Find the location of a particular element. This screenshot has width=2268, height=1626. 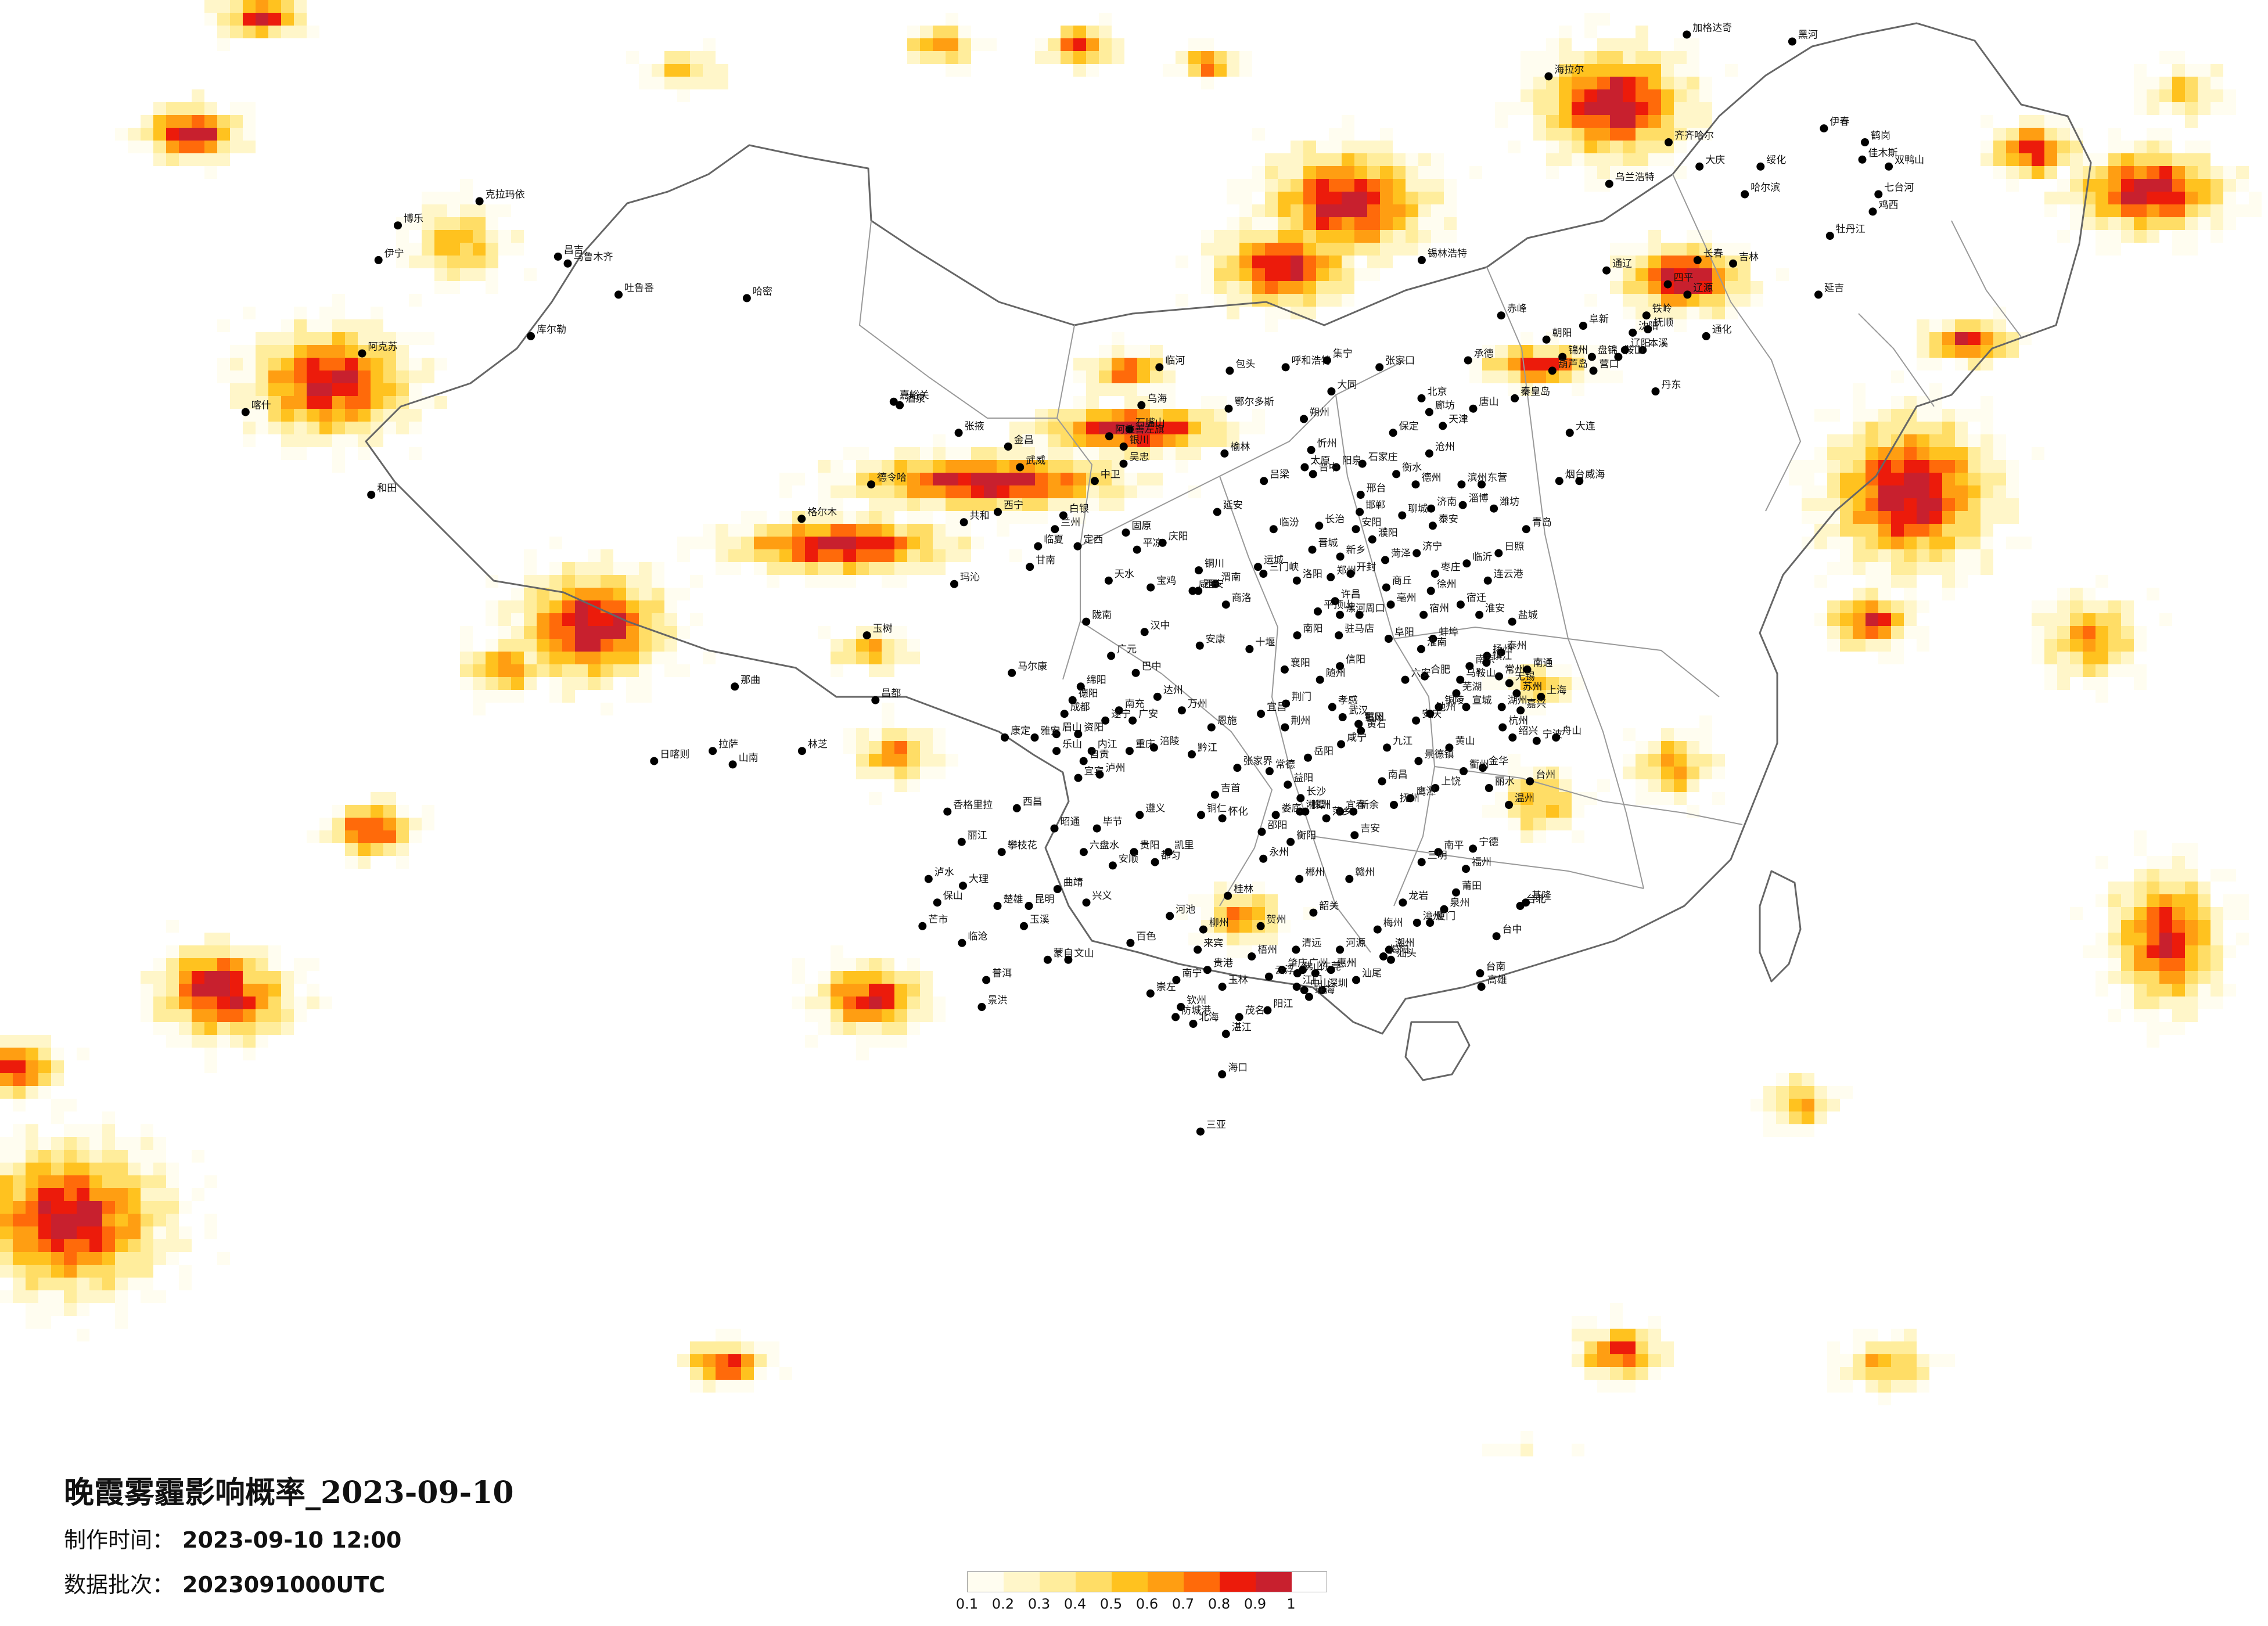

city-label: 临沧 is located at coordinates (977, 936).